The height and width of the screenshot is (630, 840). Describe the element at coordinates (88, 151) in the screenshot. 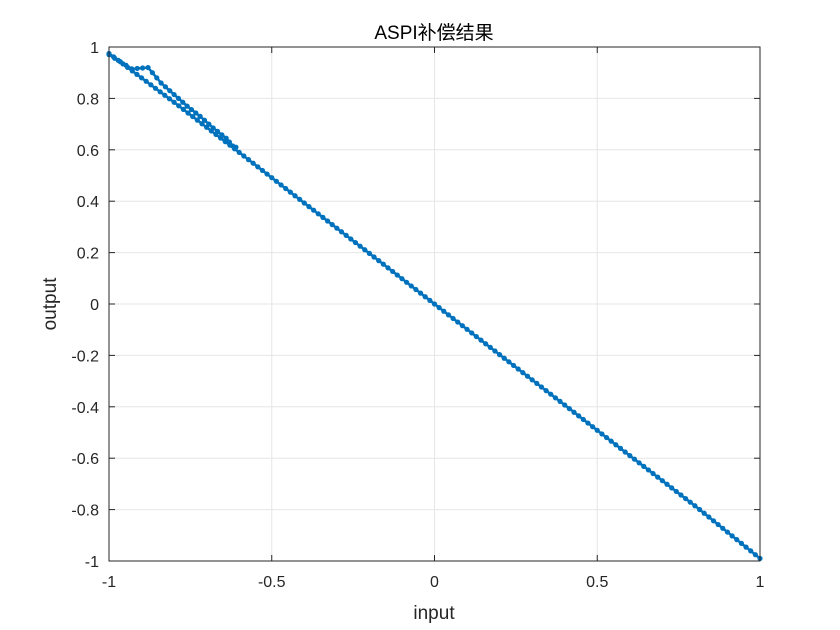

I see `y-tick-label: 0.6` at that location.